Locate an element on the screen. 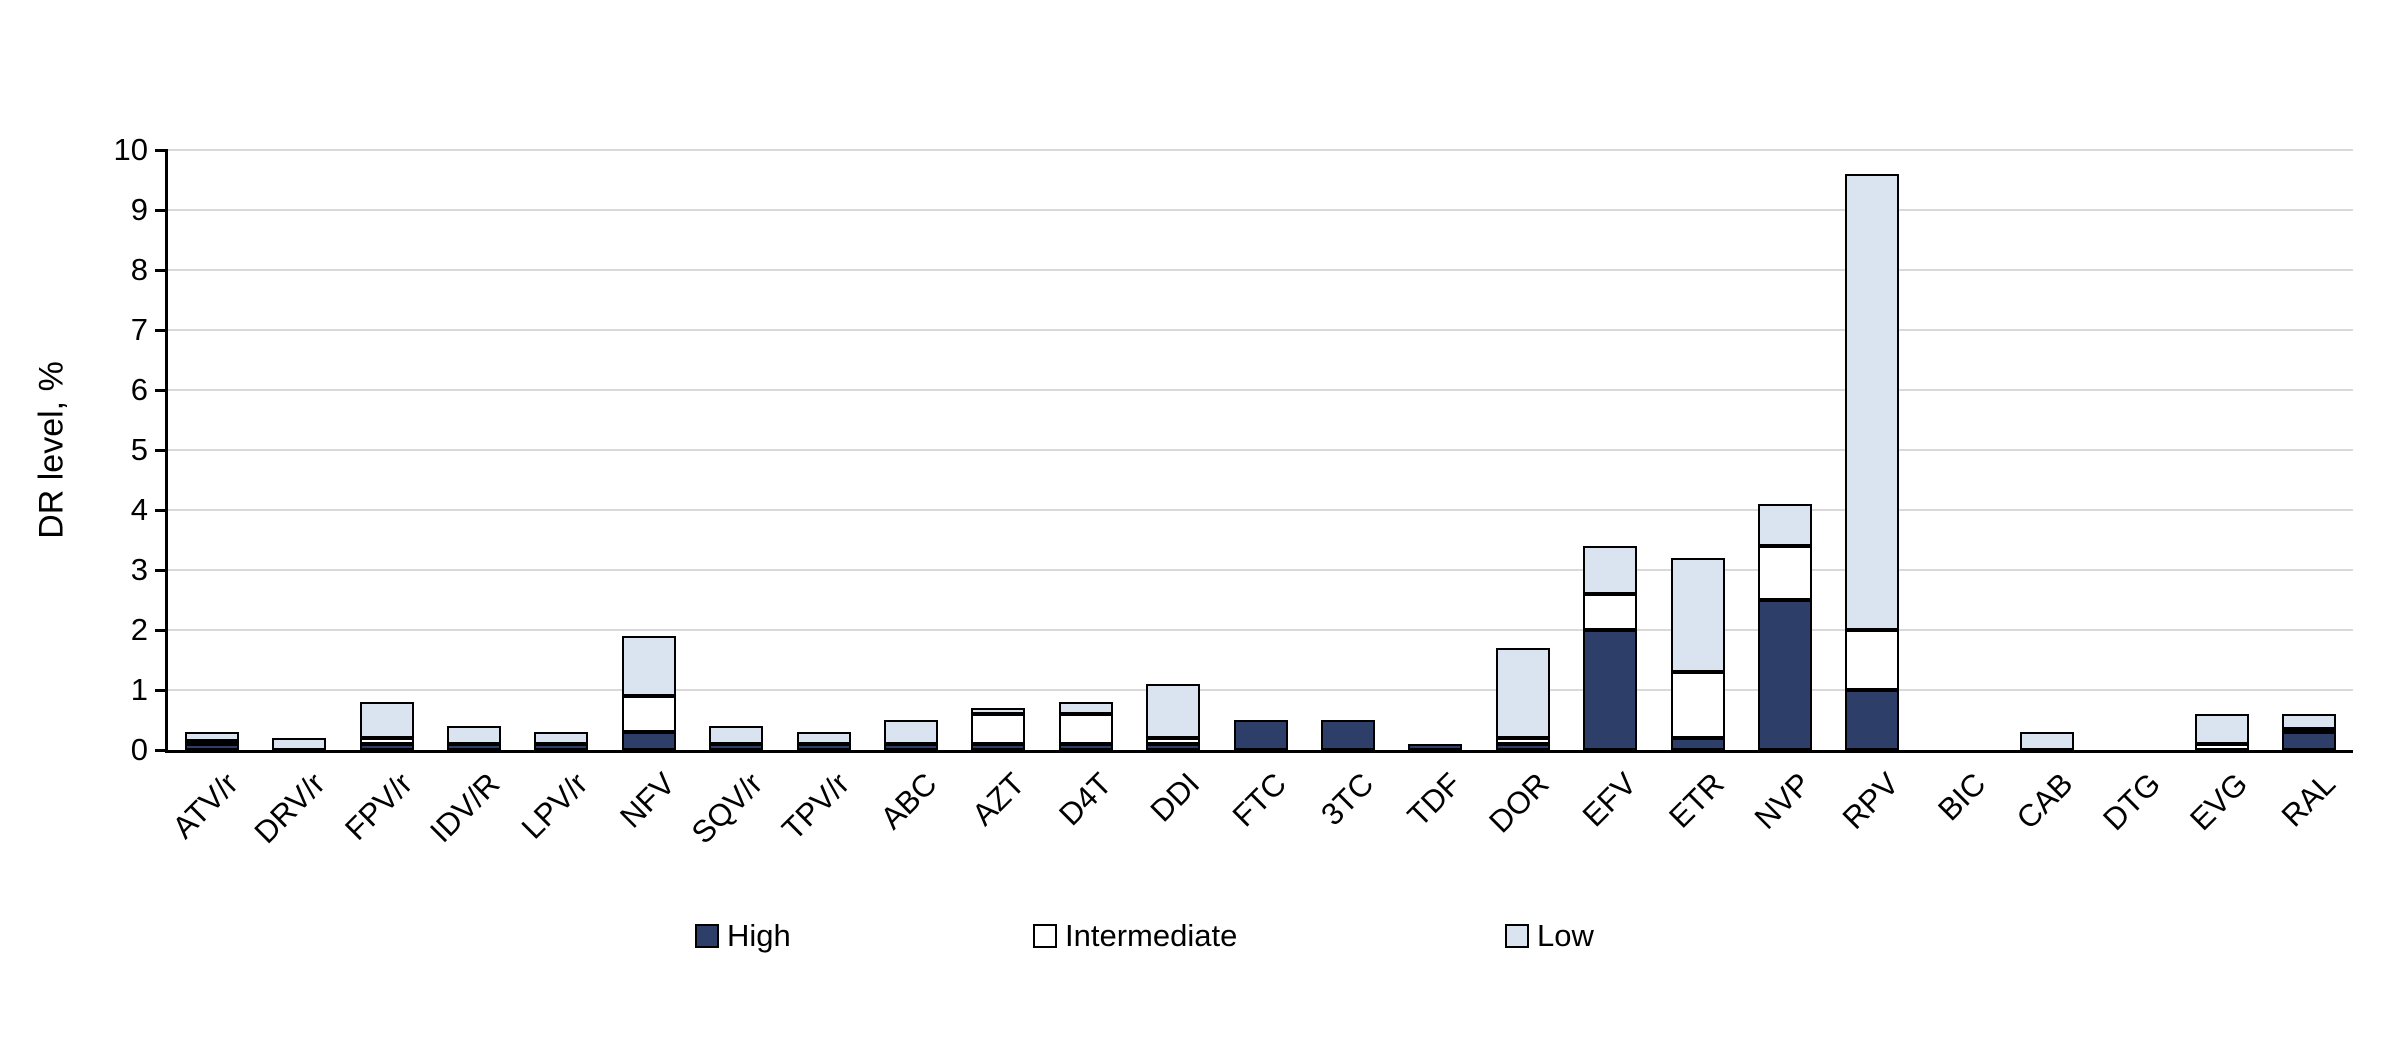 The width and height of the screenshot is (2396, 1056). x-tick-label: ETR is located at coordinates (1696, 800).